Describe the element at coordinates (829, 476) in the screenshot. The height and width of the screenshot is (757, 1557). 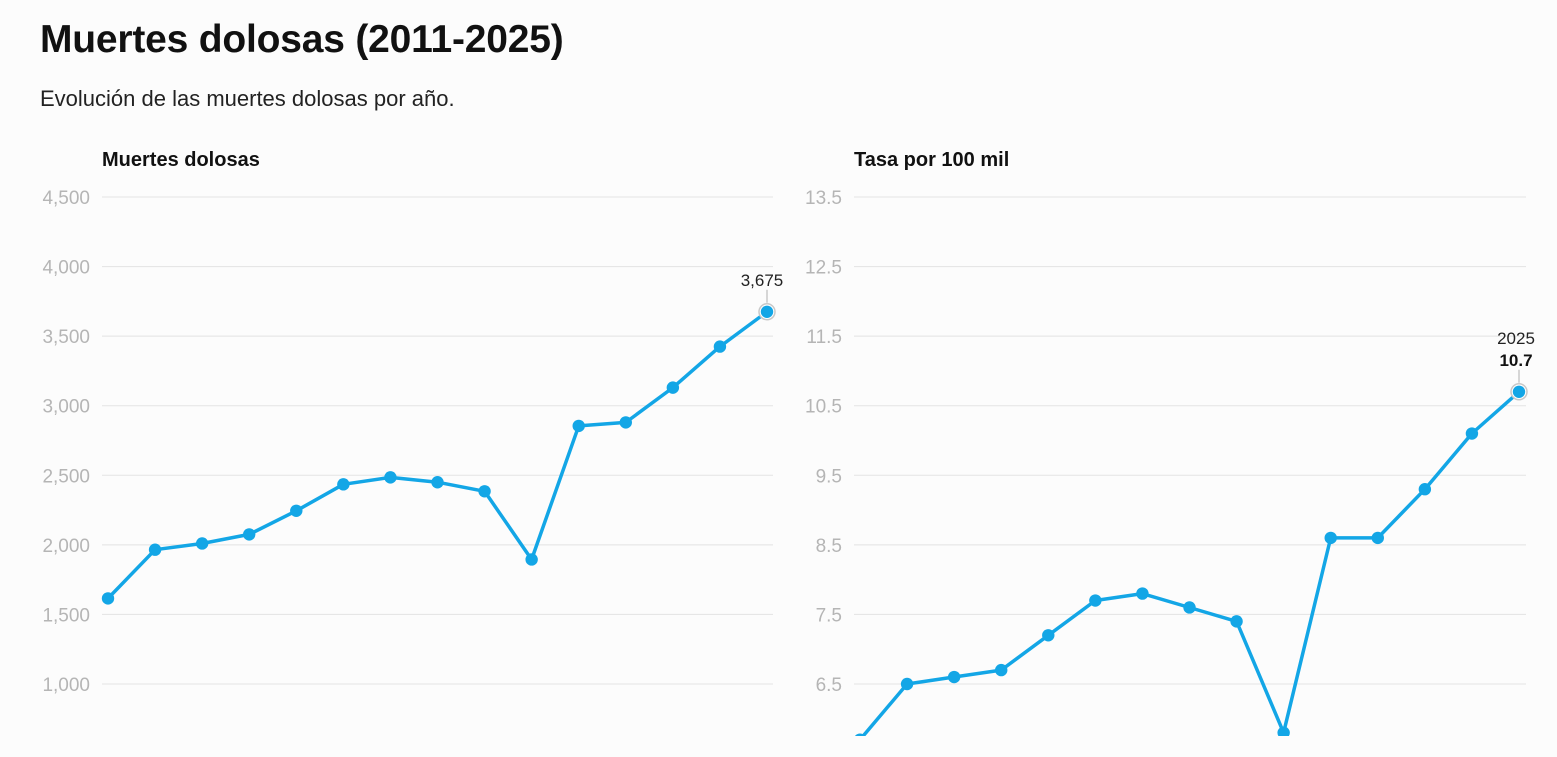
I see `y-tick-label: 9.5` at that location.